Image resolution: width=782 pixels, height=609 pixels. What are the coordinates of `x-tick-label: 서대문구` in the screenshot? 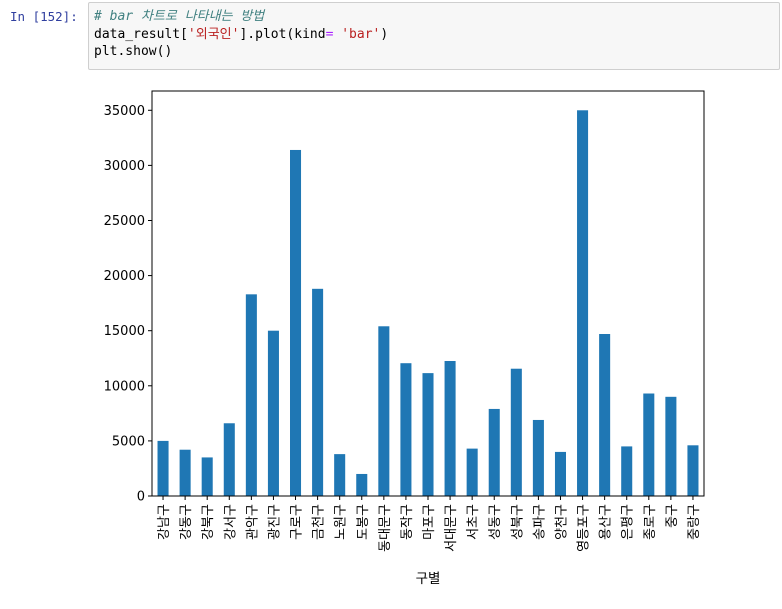 It's located at (451, 528).